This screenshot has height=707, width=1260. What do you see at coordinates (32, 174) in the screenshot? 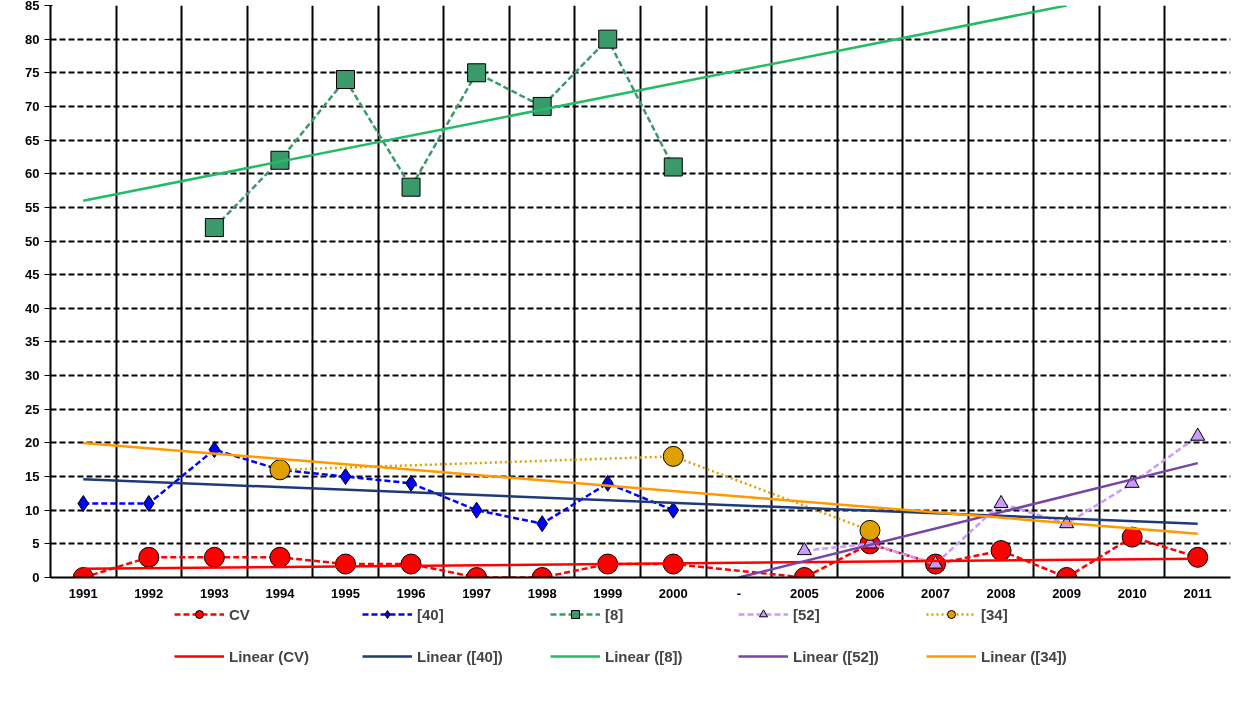
I see `y-tick-label: 60` at bounding box center [32, 174].